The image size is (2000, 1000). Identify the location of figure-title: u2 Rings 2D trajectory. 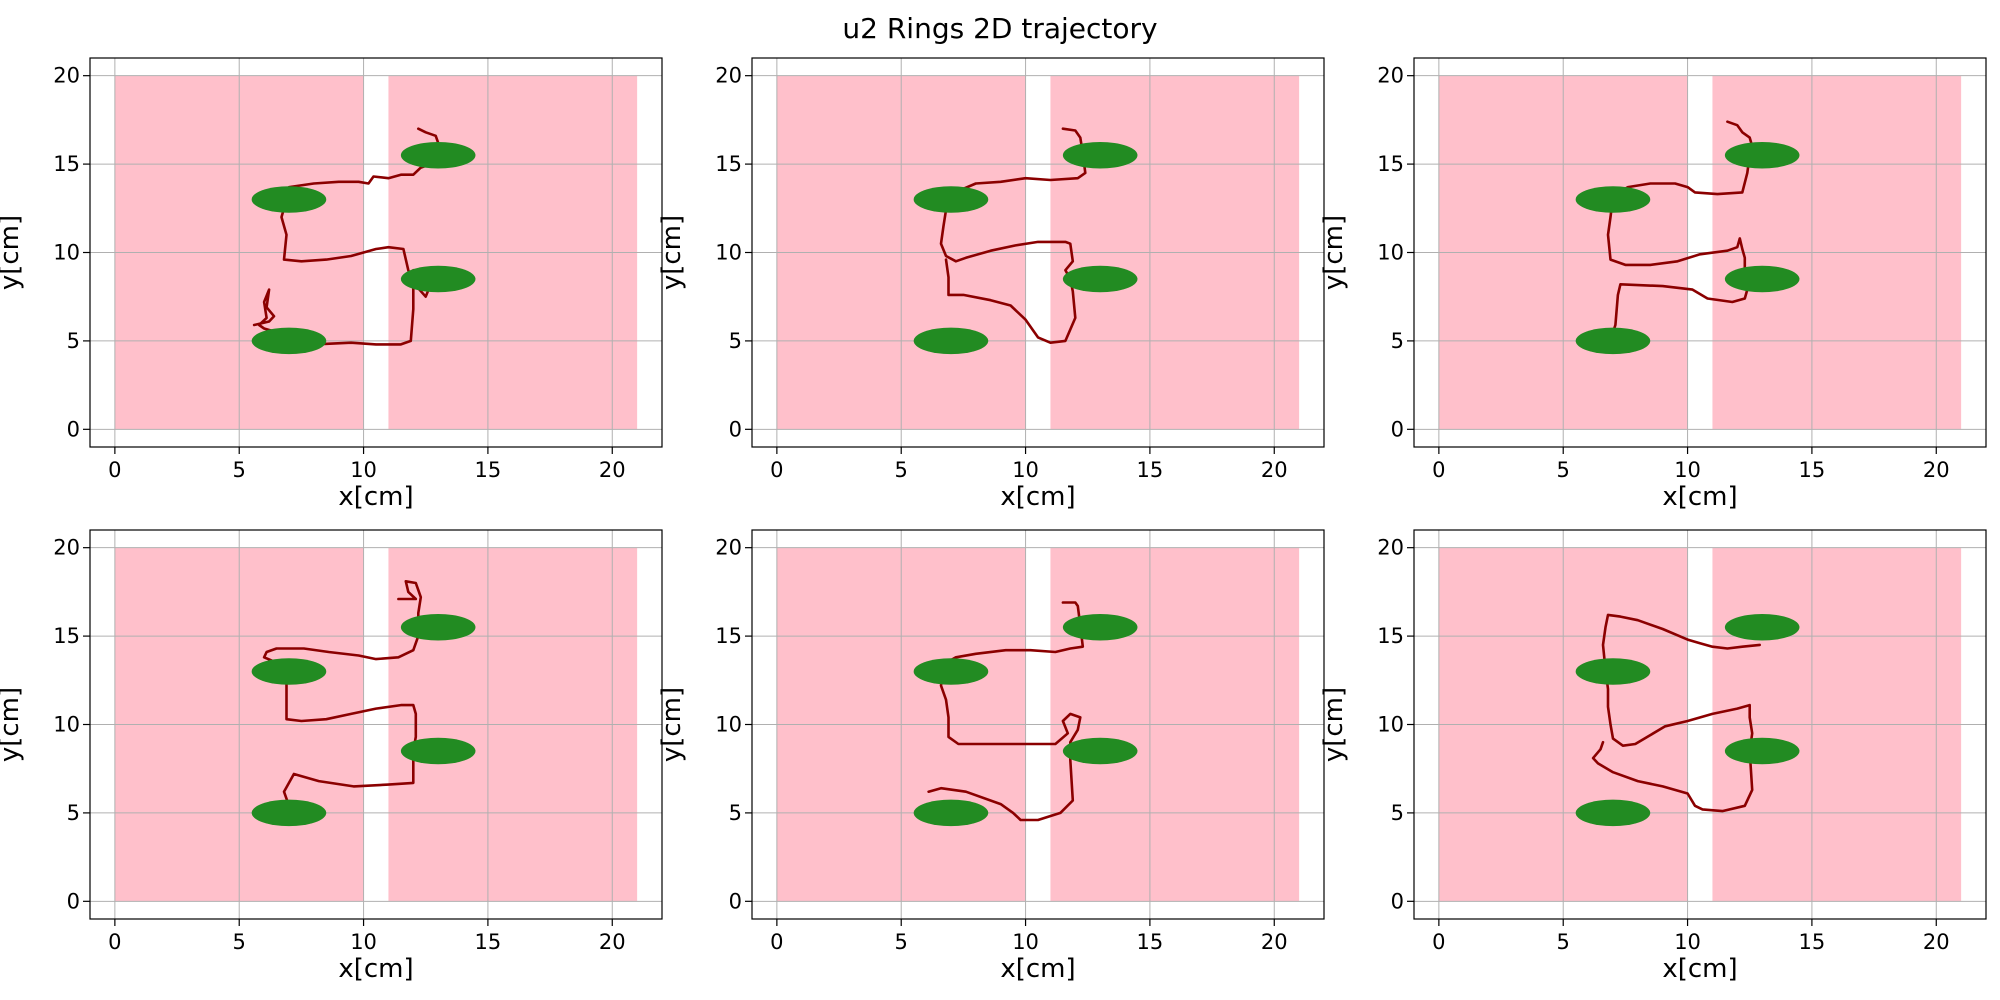
(1000, 28).